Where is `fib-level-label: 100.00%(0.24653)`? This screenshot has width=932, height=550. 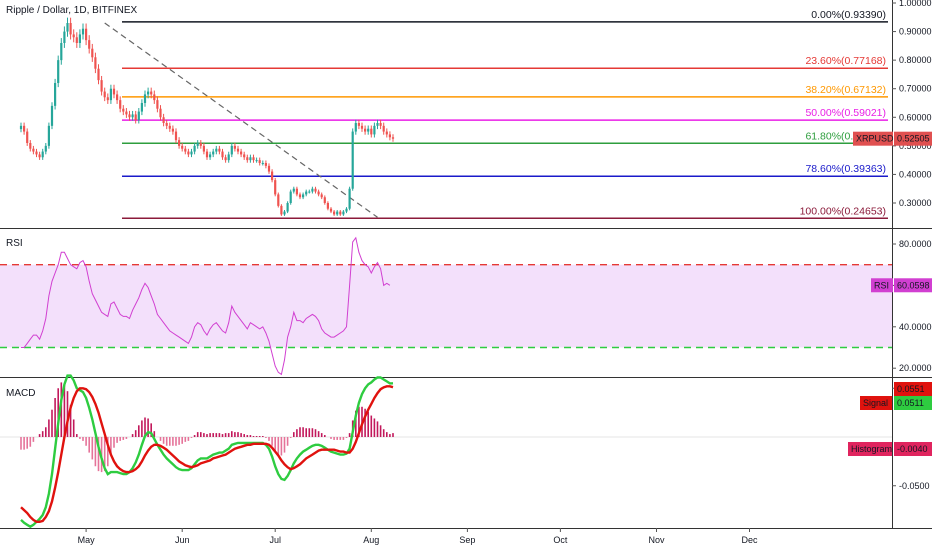 fib-level-label: 100.00%(0.24653) is located at coordinates (843, 211).